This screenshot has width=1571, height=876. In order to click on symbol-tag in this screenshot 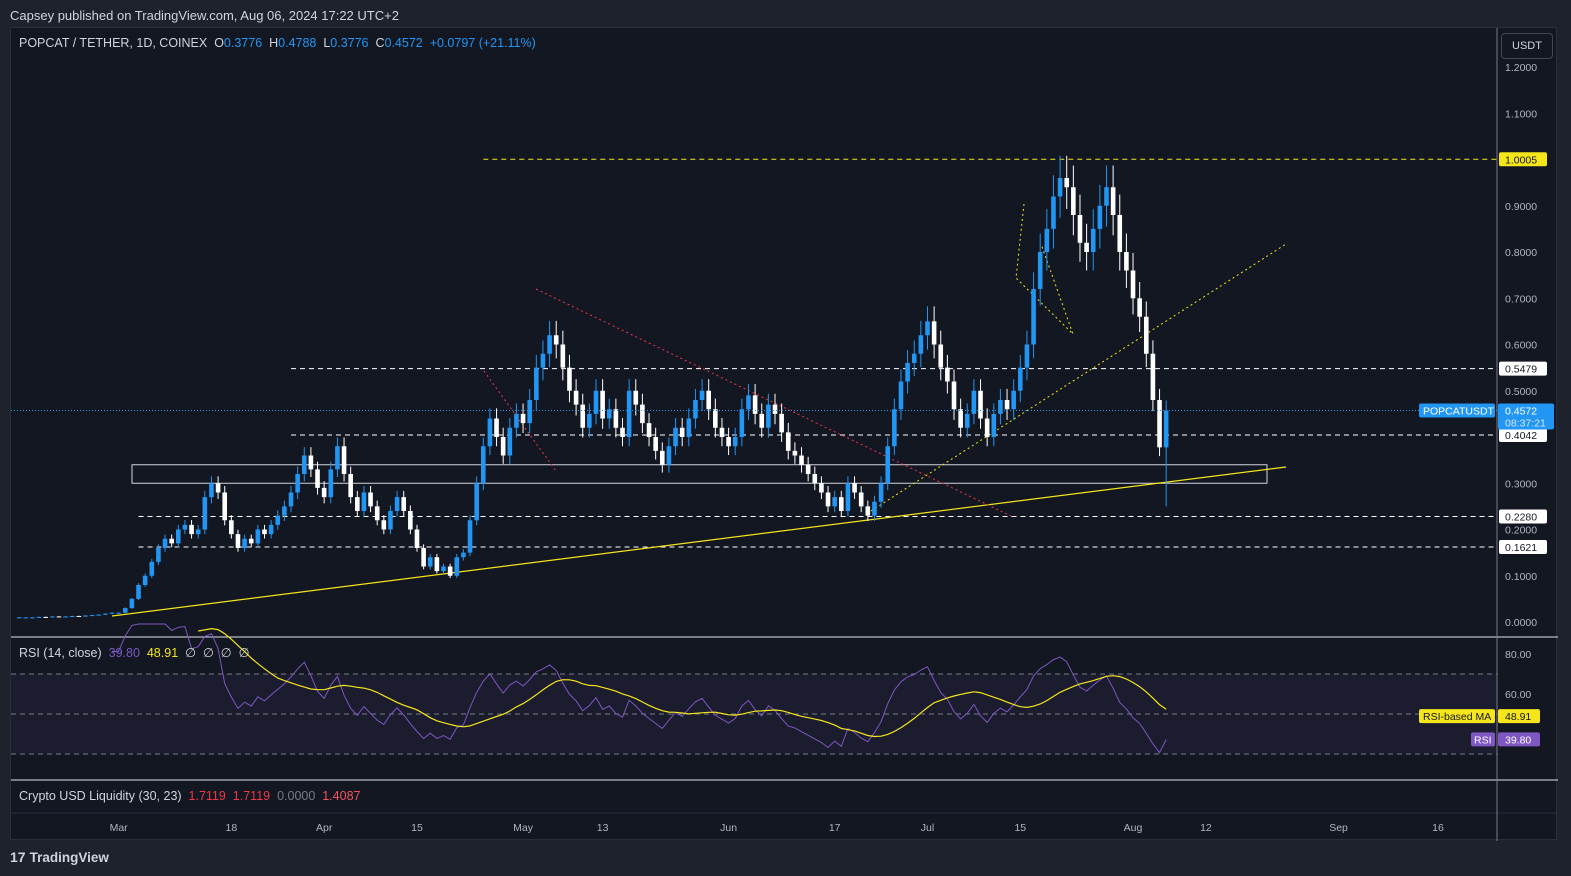, I will do `click(1457, 410)`.